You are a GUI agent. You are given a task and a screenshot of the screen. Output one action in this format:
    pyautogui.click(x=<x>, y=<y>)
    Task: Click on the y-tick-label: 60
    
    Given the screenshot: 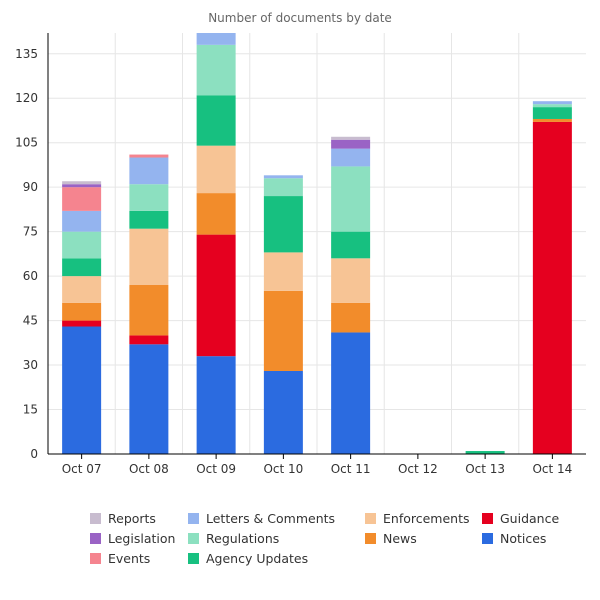 What is the action you would take?
    pyautogui.click(x=30, y=276)
    